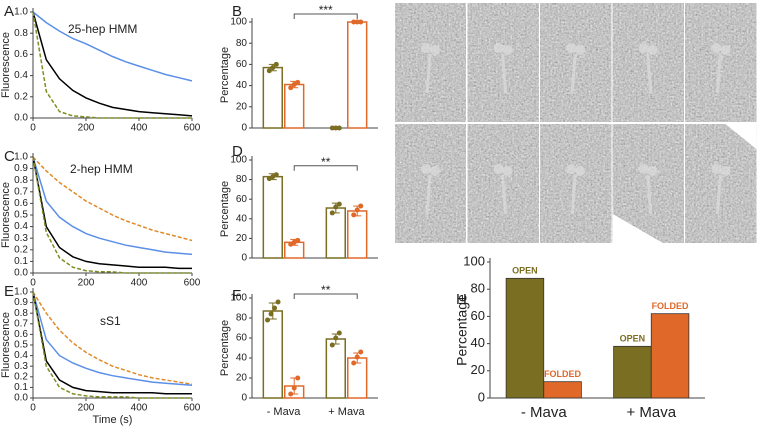 Image resolution: width=757 pixels, height=429 pixels. What do you see at coordinates (474, 260) in the screenshot?
I see `y-tick-label: 100` at bounding box center [474, 260].